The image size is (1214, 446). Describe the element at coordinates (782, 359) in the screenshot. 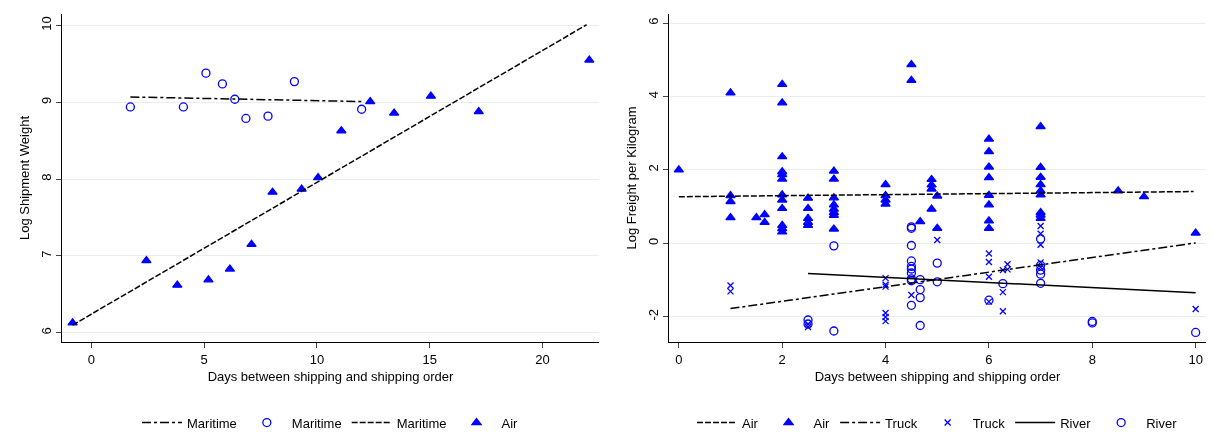

I see `x-tick-label: 2` at that location.